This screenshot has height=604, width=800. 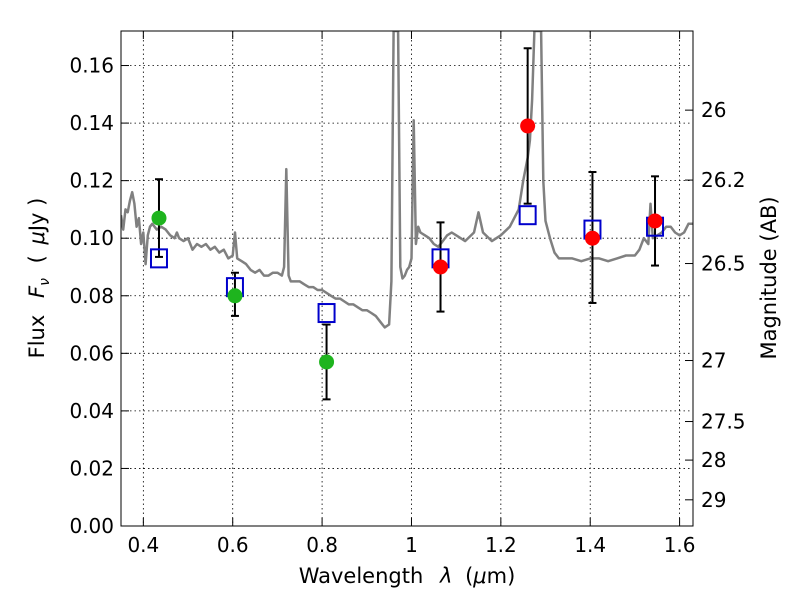 What do you see at coordinates (723, 305) in the screenshot?
I see `y2-tick-labels: 26 26.2 26.5 27 27.5 28 29` at bounding box center [723, 305].